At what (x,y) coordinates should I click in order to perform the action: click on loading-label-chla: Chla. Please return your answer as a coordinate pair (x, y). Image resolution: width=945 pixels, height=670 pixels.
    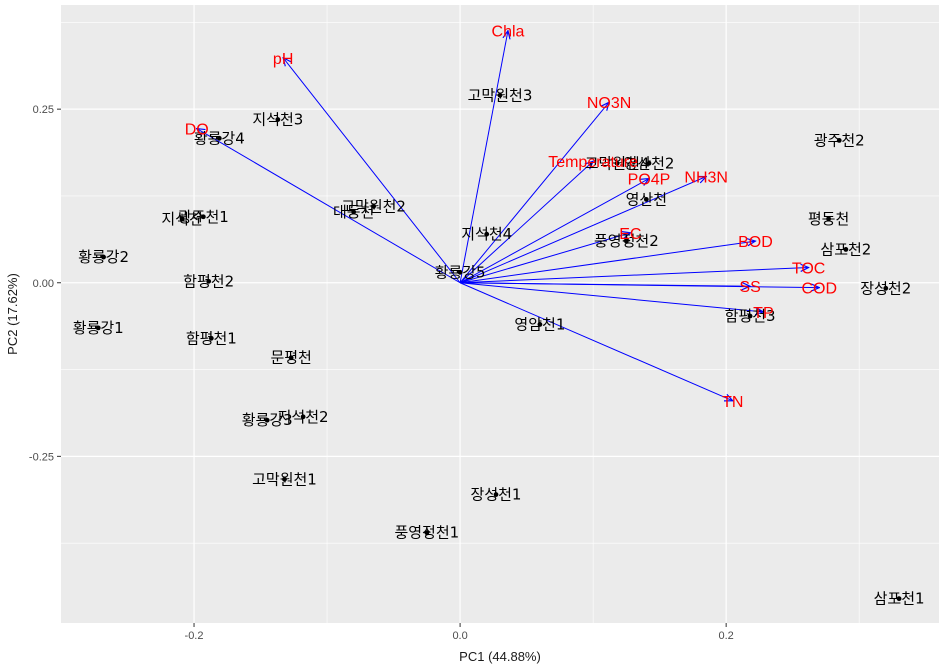
    Looking at the image, I should click on (508, 32).